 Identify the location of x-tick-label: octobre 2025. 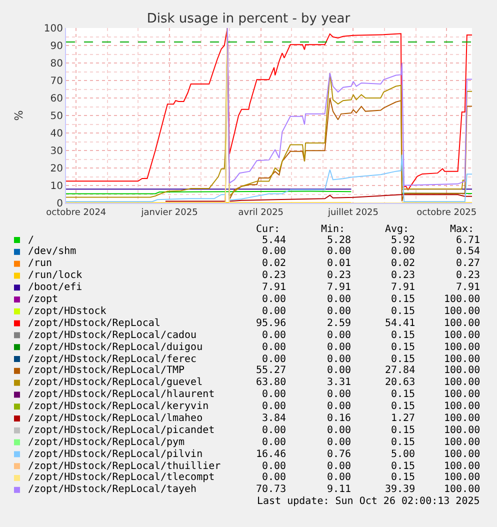
(446, 213).